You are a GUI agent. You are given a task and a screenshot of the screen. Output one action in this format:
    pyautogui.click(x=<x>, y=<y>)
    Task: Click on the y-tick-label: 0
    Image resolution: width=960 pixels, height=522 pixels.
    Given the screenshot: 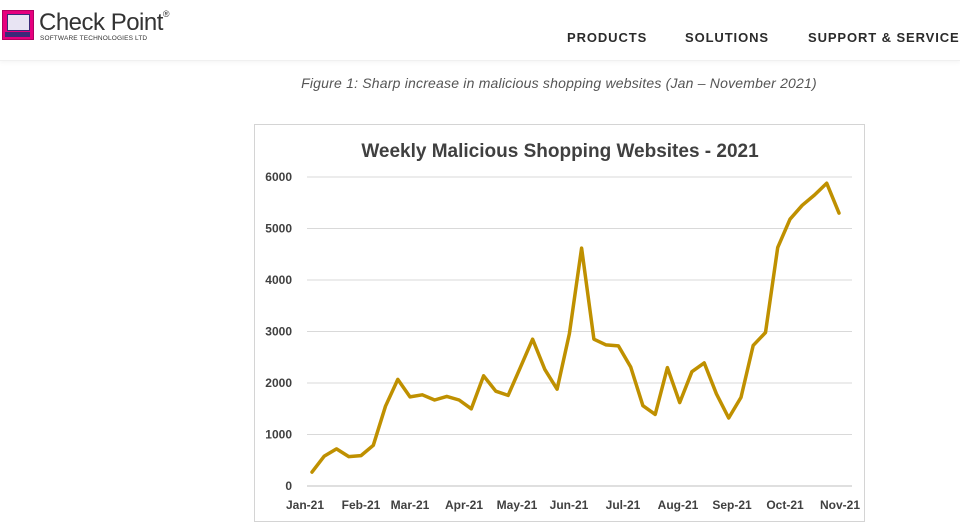 What is the action you would take?
    pyautogui.click(x=288, y=486)
    